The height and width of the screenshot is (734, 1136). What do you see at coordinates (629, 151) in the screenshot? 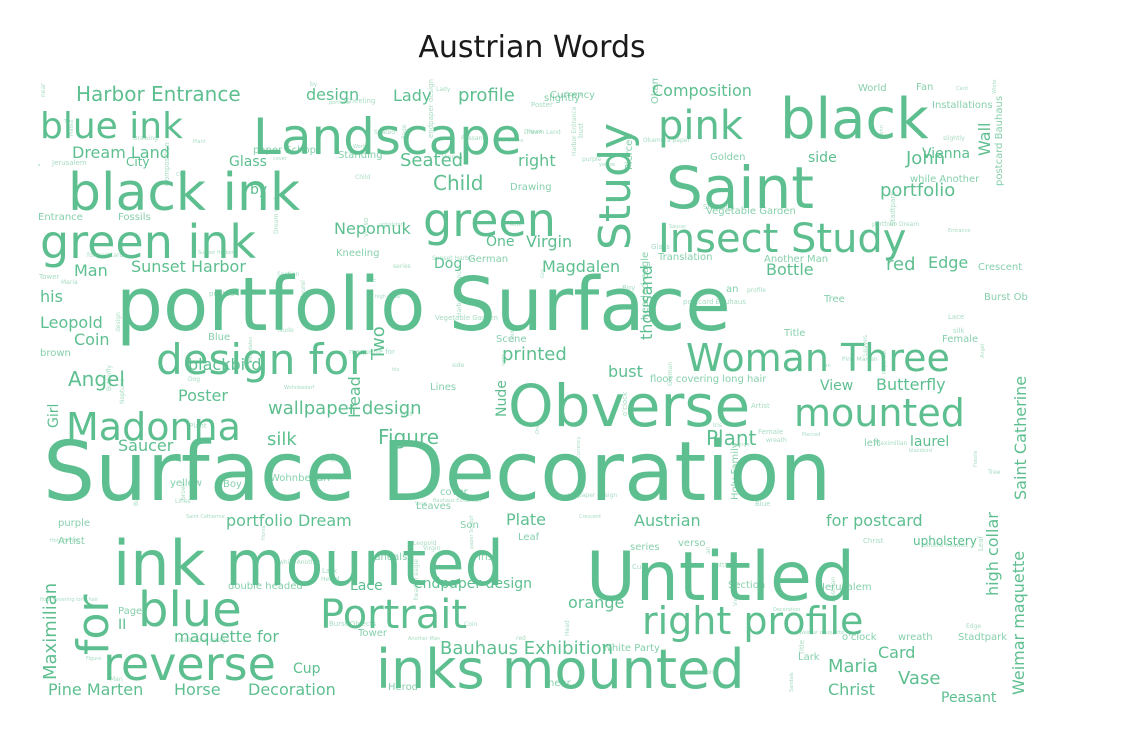
I see `word-pierced: Pierced` at bounding box center [629, 151].